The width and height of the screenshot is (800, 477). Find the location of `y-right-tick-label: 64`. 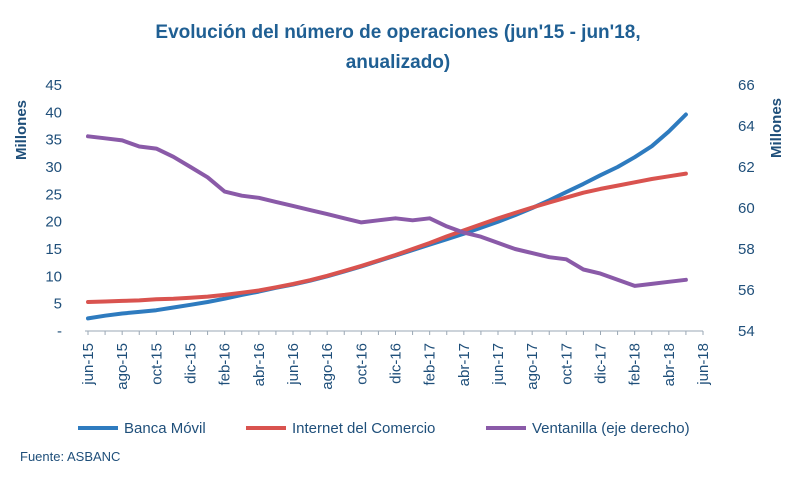

y-right-tick-label: 64 is located at coordinates (746, 126).